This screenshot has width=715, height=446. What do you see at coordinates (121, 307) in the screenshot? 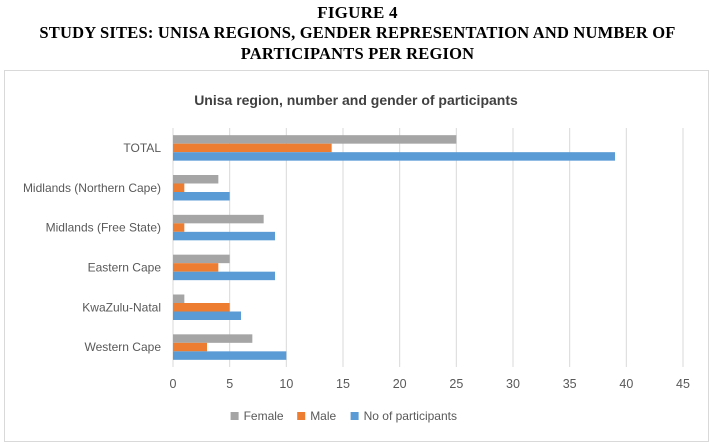
I see `y-category-label: KwaZulu-Natal` at bounding box center [121, 307].